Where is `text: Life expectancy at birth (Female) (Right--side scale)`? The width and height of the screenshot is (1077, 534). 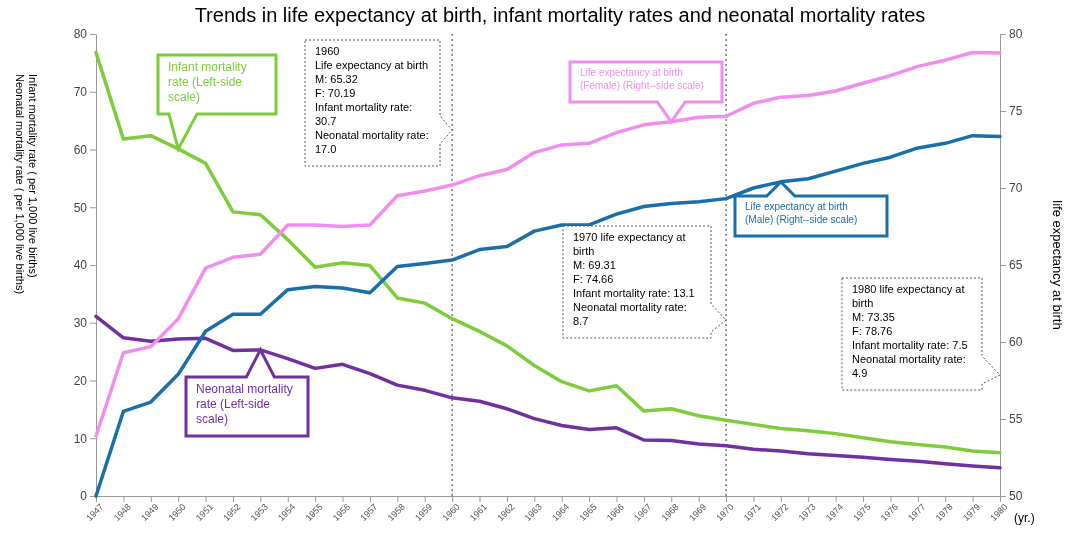
text: Life expectancy at birth (Female) (Right--side scale) is located at coordinates (642, 79).